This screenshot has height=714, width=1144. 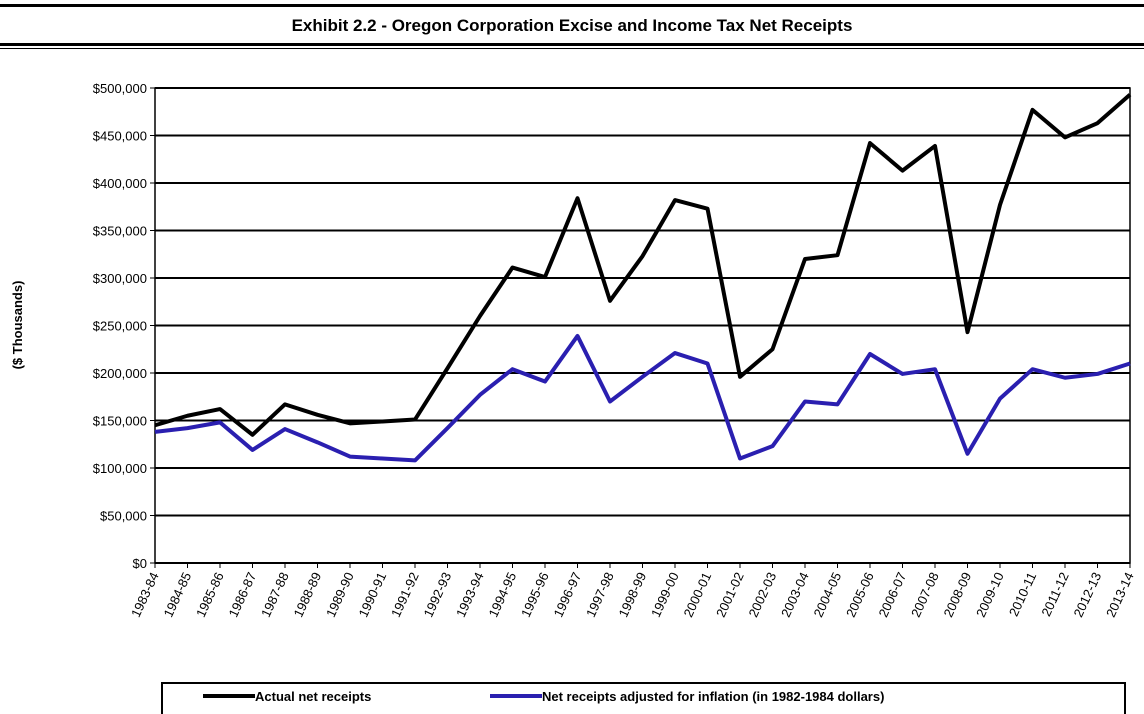 I want to click on x-tick-label: 1998-99, so click(x=632, y=595).